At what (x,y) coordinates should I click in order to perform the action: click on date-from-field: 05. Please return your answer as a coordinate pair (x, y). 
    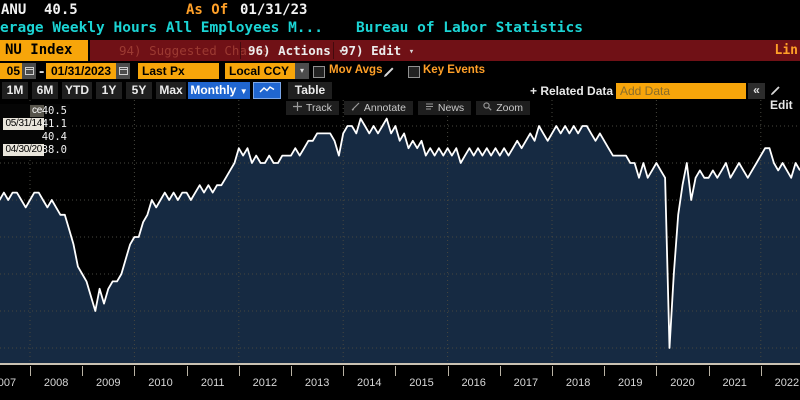
    Looking at the image, I should click on (11, 71).